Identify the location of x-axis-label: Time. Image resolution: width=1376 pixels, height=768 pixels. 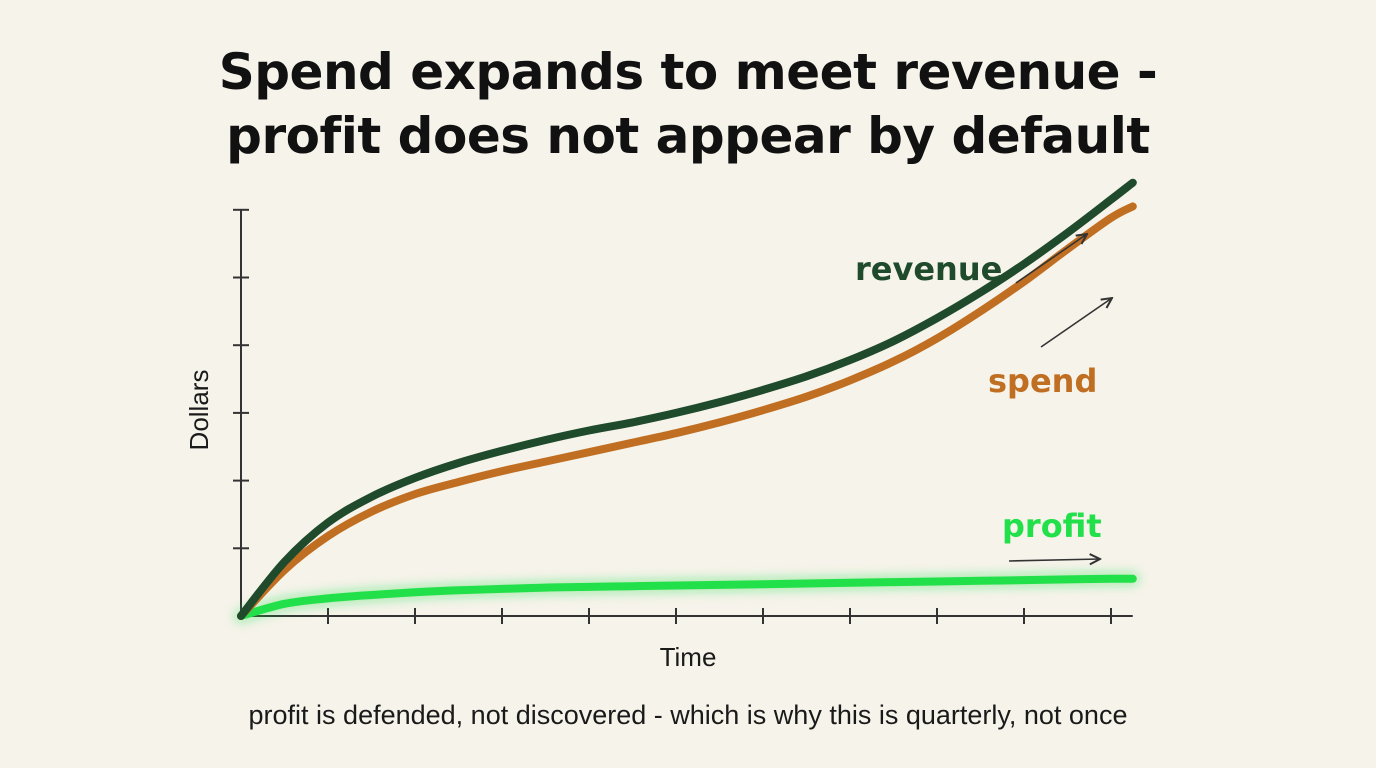
(688, 657).